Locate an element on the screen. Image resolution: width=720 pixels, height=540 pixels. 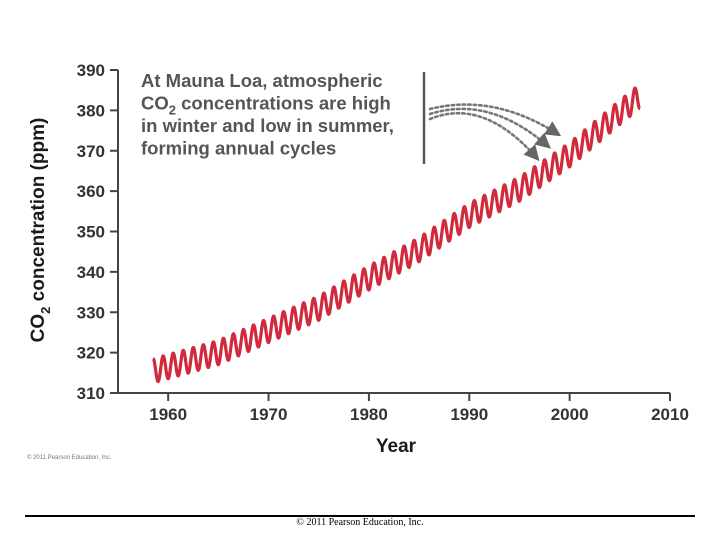
x-tick-label: 1990 is located at coordinates (469, 414).